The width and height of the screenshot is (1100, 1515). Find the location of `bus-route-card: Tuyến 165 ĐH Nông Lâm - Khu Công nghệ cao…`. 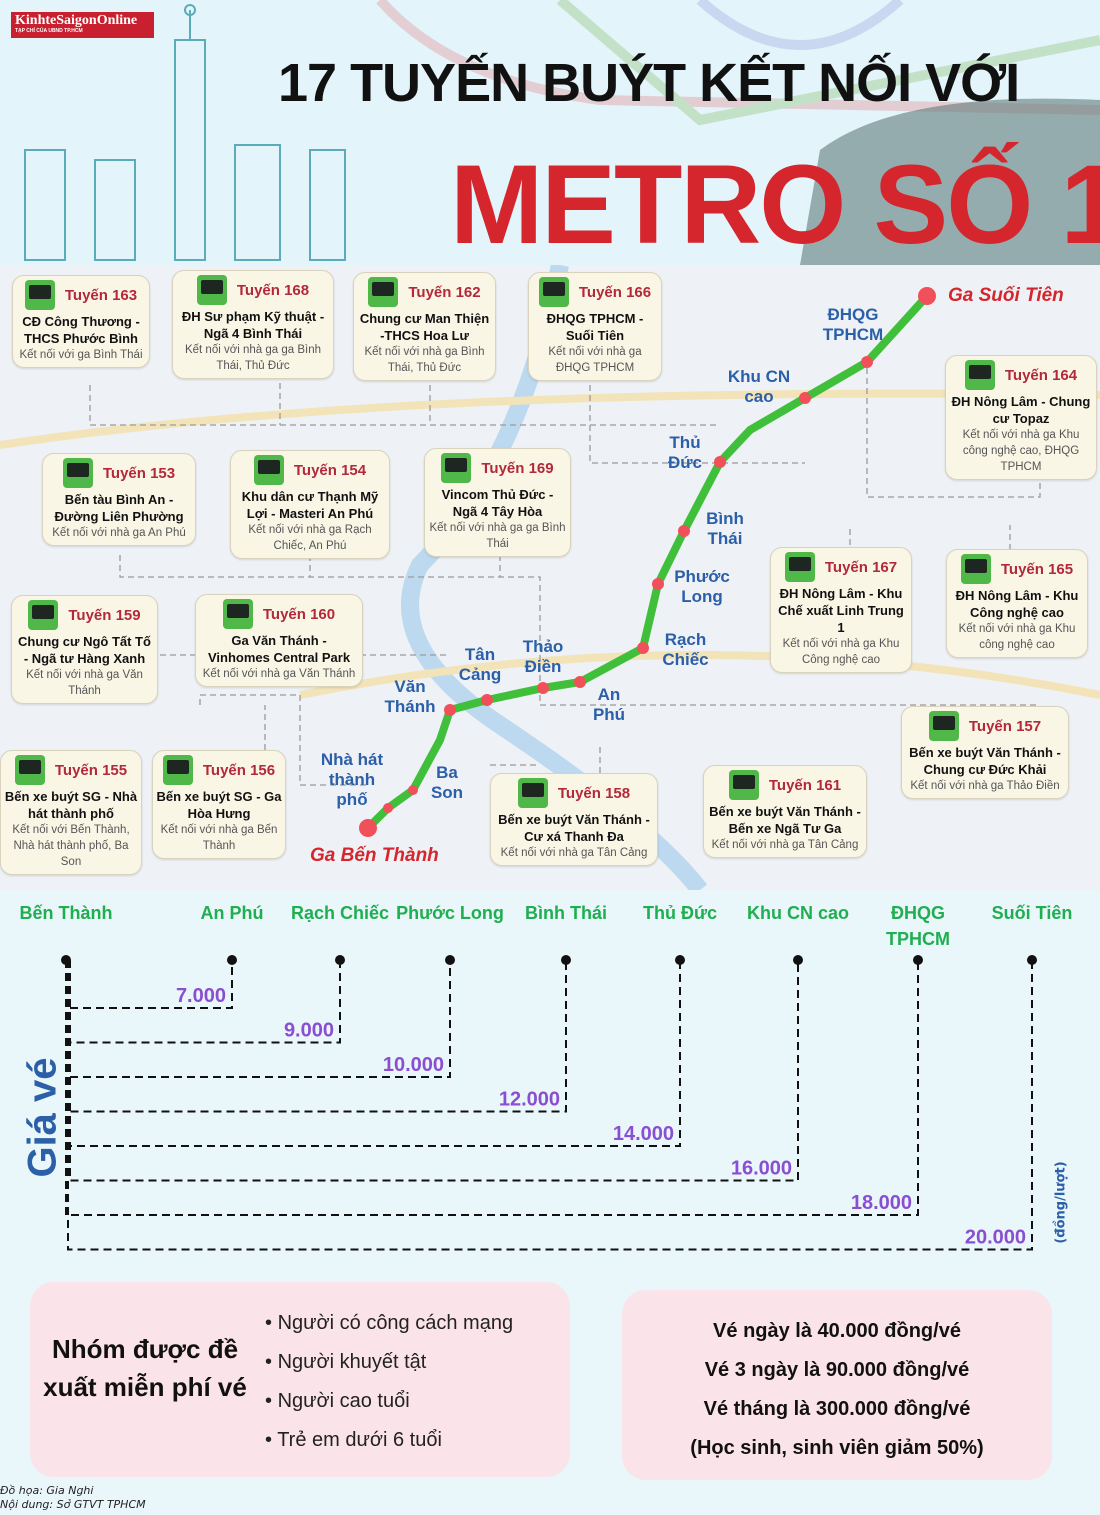

bus-route-card: Tuyến 165 ĐH Nông Lâm - Khu Công nghệ cao… is located at coordinates (1017, 603).